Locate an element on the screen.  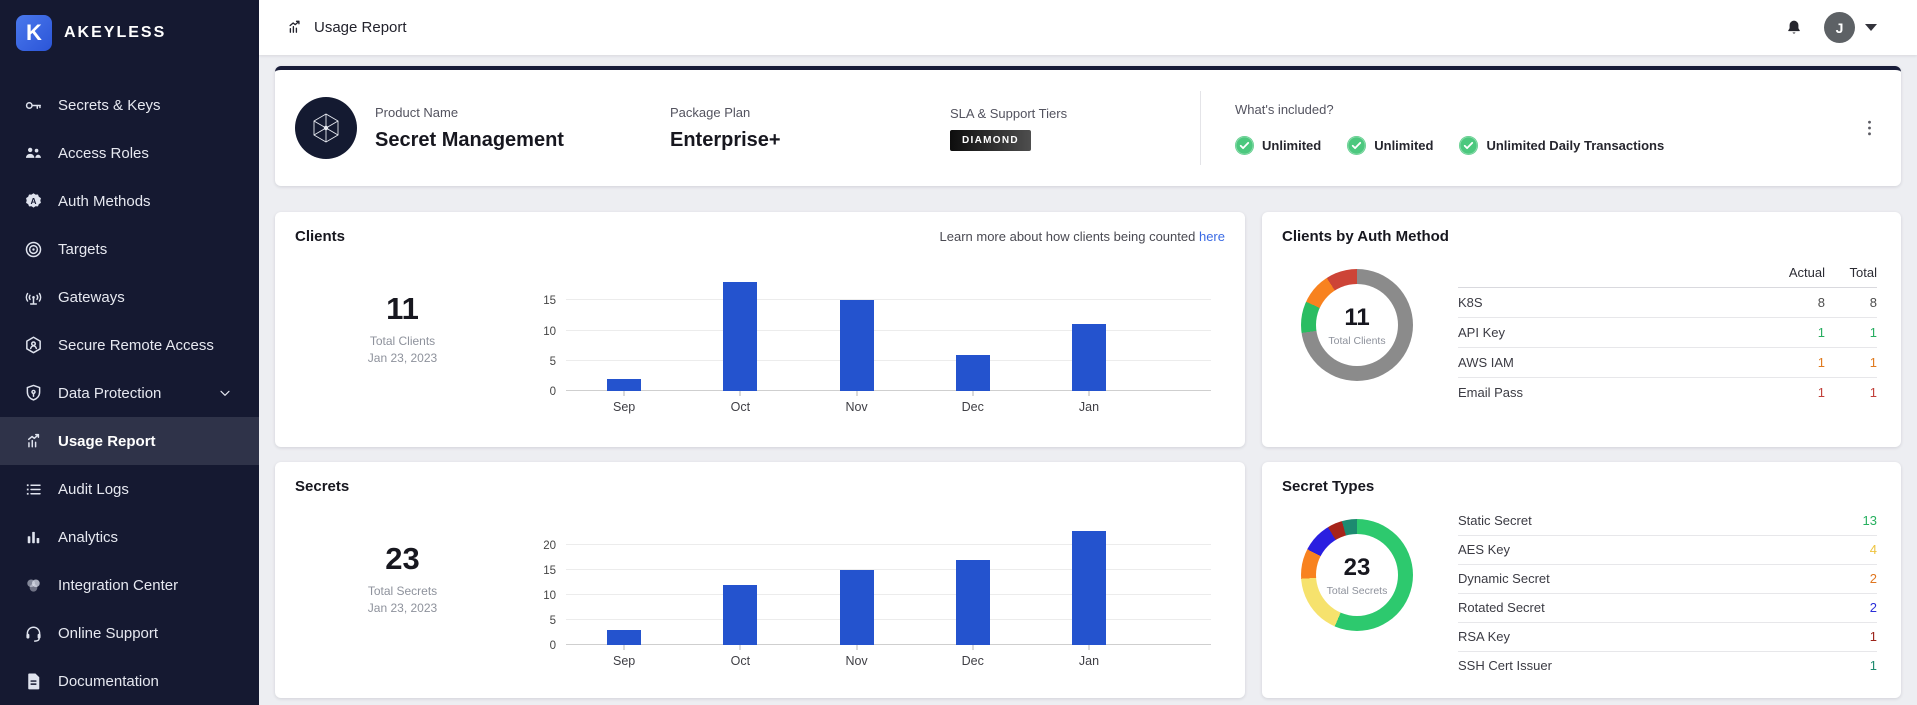
sidebar-item-secure-remote-access: Secure Remote Access is located at coordinates (129, 345).